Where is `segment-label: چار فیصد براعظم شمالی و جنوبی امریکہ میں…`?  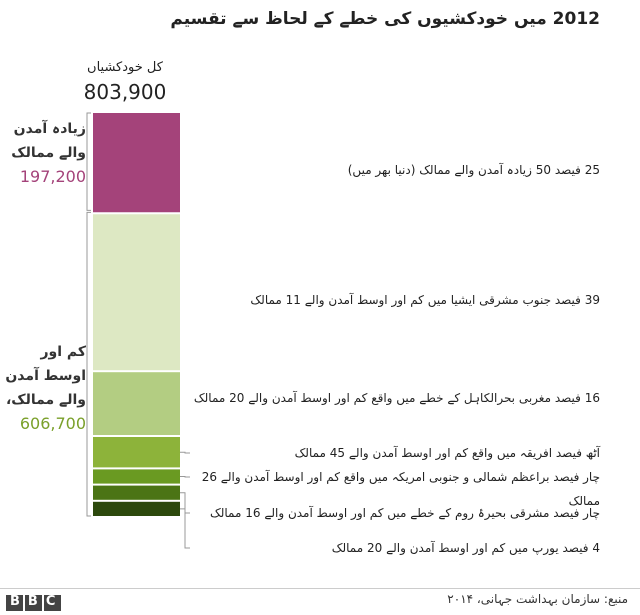 segment-label: چار فیصد براعظم شمالی و جنوبی امریکہ میں… is located at coordinates (400, 489).